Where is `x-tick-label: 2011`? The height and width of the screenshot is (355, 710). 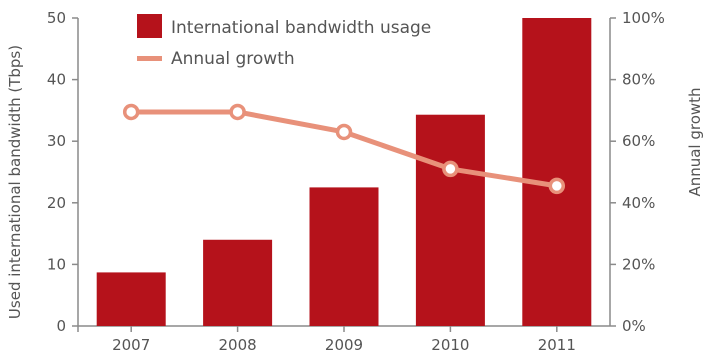
x-tick-label: 2011 is located at coordinates (557, 345).